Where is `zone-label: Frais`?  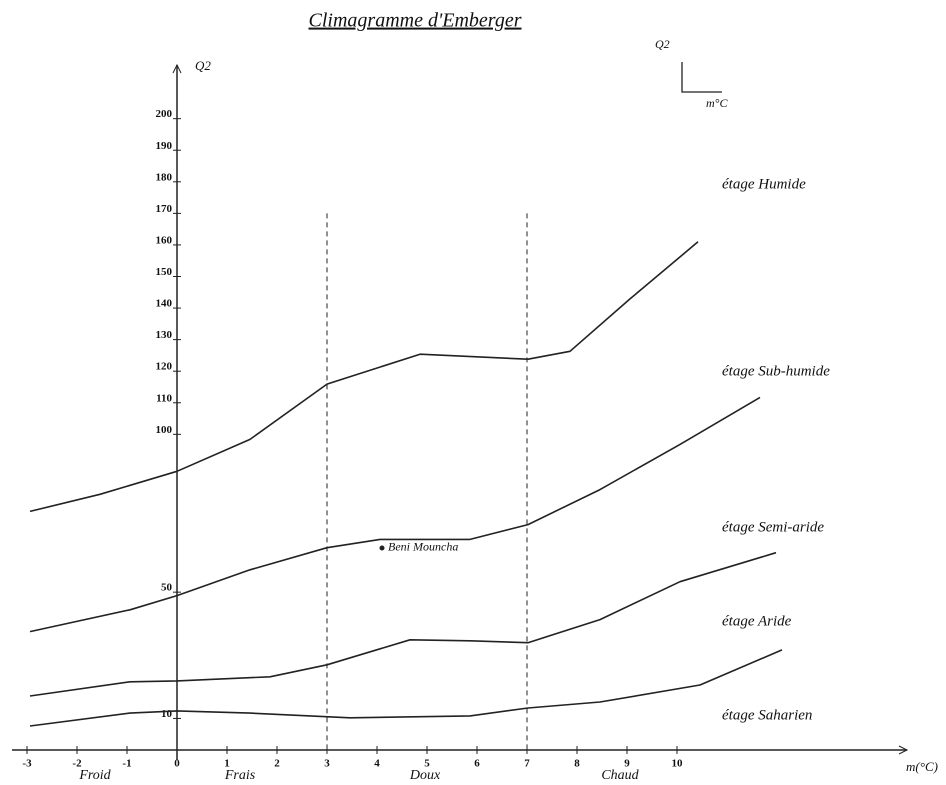 zone-label: Frais is located at coordinates (240, 775).